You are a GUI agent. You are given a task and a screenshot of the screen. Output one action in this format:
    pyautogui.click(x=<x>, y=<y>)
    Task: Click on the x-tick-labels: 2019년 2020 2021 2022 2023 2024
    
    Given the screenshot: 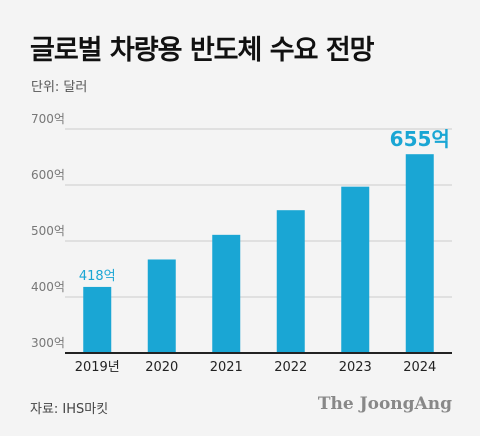 What is the action you would take?
    pyautogui.click(x=256, y=367)
    